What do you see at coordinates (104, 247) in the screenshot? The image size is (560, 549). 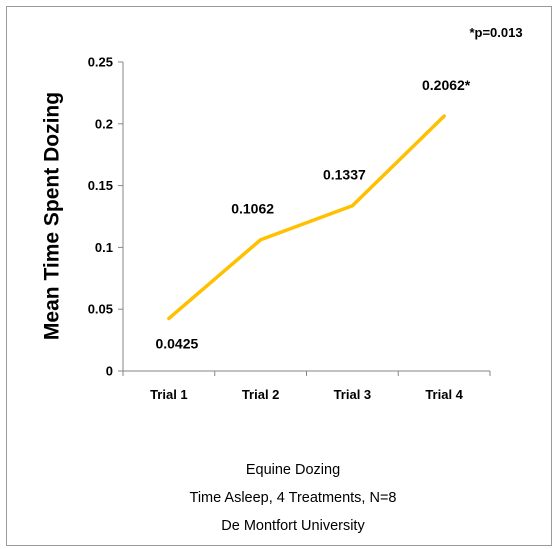 I see `y-tick-label: 0.1` at bounding box center [104, 247].